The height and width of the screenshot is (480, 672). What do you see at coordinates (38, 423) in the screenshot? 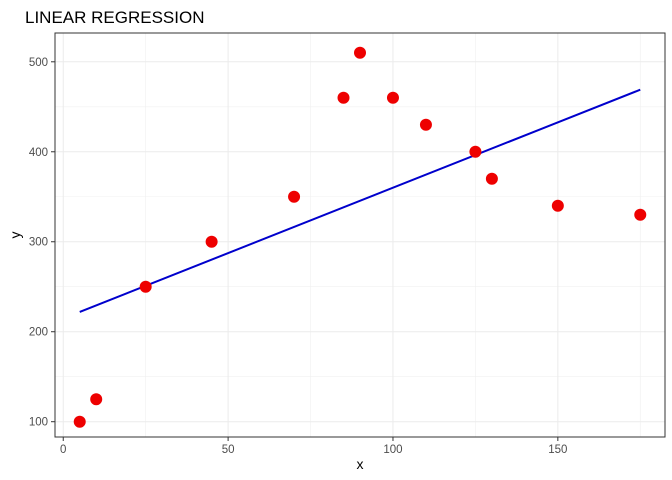
I see `y-tick-label: 100` at bounding box center [38, 423].